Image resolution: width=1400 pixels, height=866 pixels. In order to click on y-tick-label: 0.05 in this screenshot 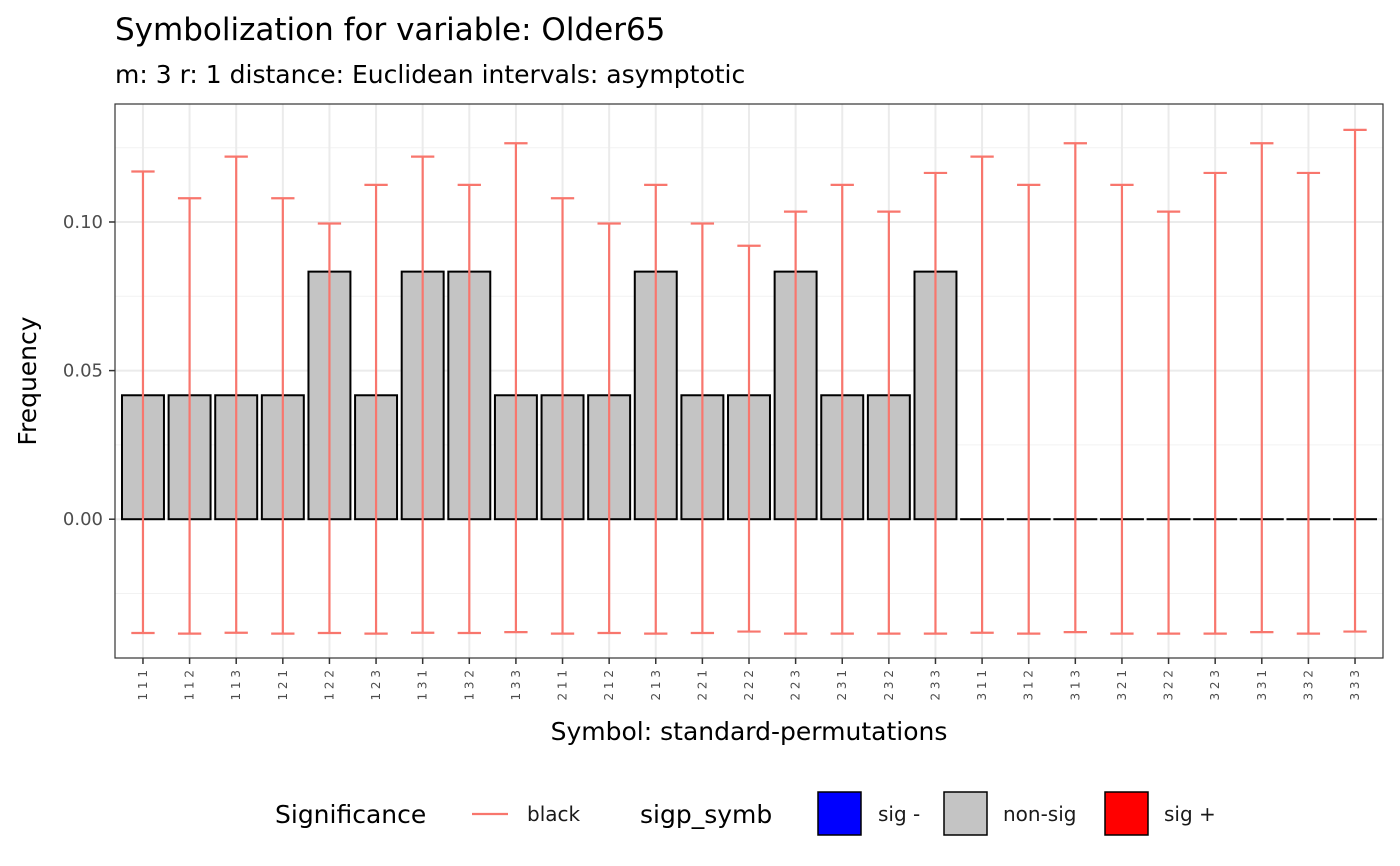, I will do `click(83, 371)`.